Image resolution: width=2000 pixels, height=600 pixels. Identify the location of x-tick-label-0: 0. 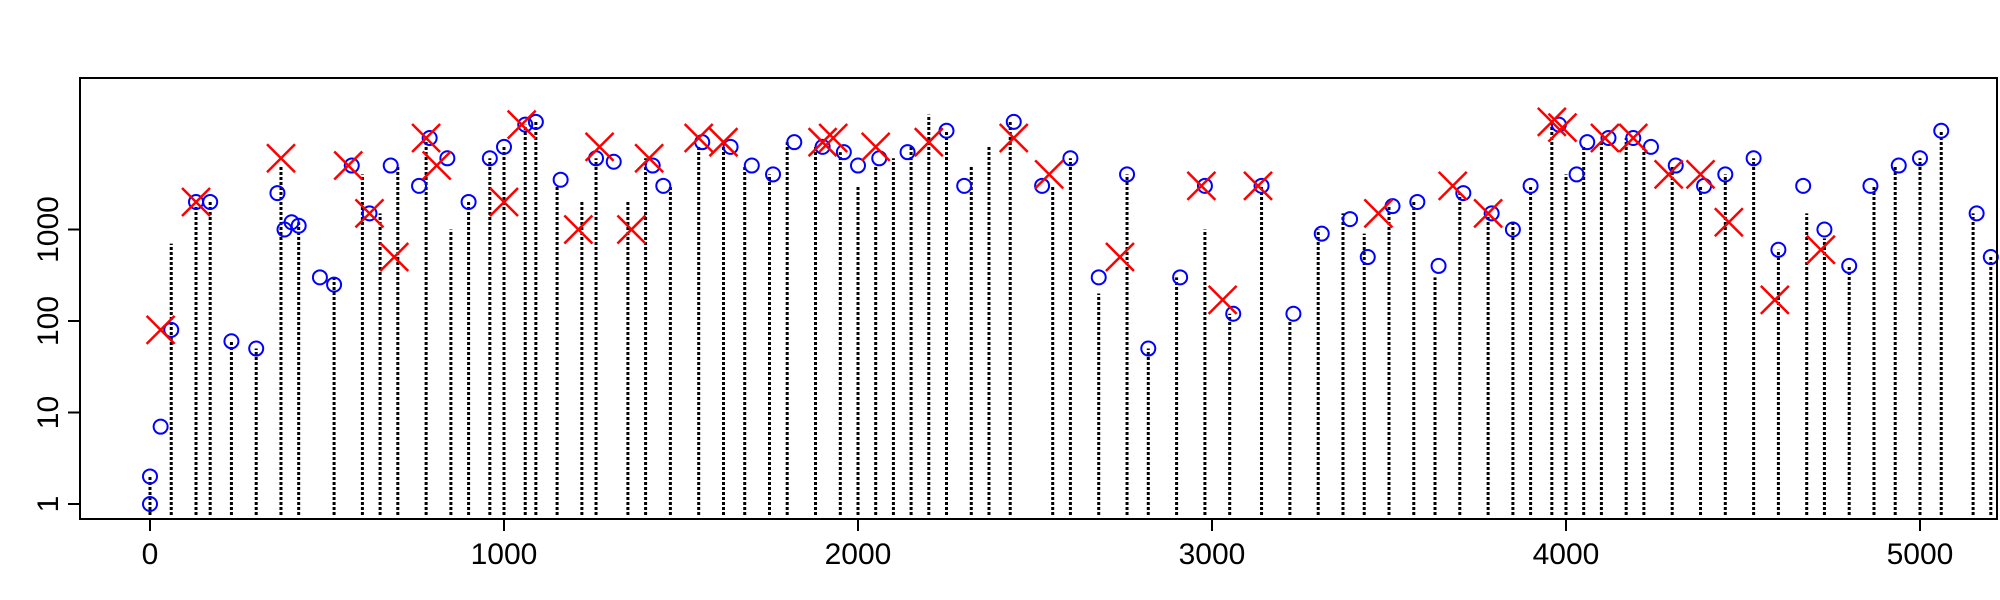
(150, 554).